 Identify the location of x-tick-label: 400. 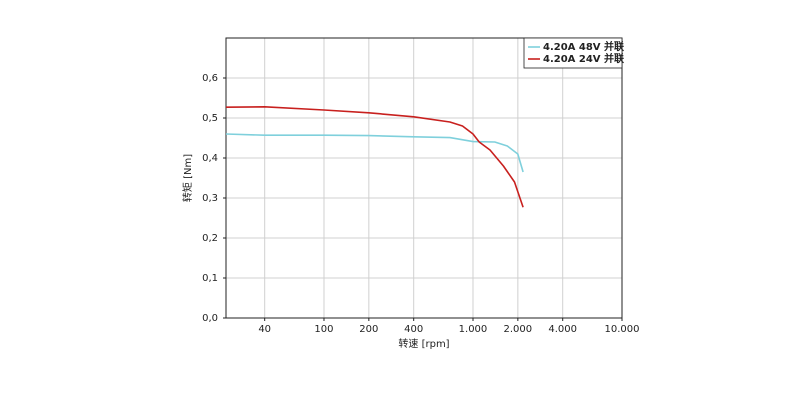
(413, 329).